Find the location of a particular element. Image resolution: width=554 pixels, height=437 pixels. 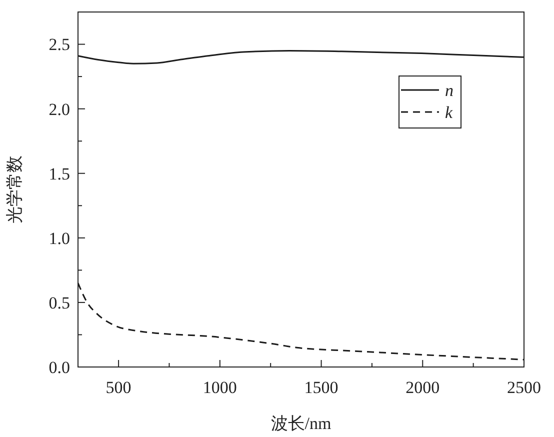

x-tick-label: 2000 is located at coordinates (423, 387).